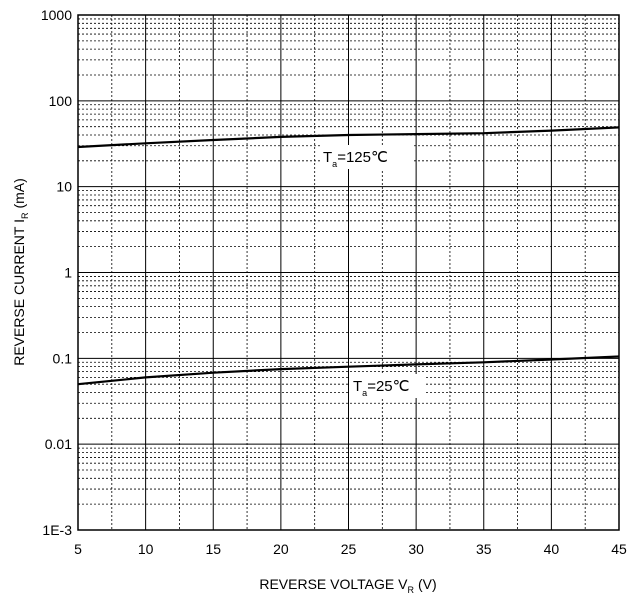 The width and height of the screenshot is (643, 599). Describe the element at coordinates (334, 164) in the screenshot. I see `curve-label-125-sub: a` at that location.